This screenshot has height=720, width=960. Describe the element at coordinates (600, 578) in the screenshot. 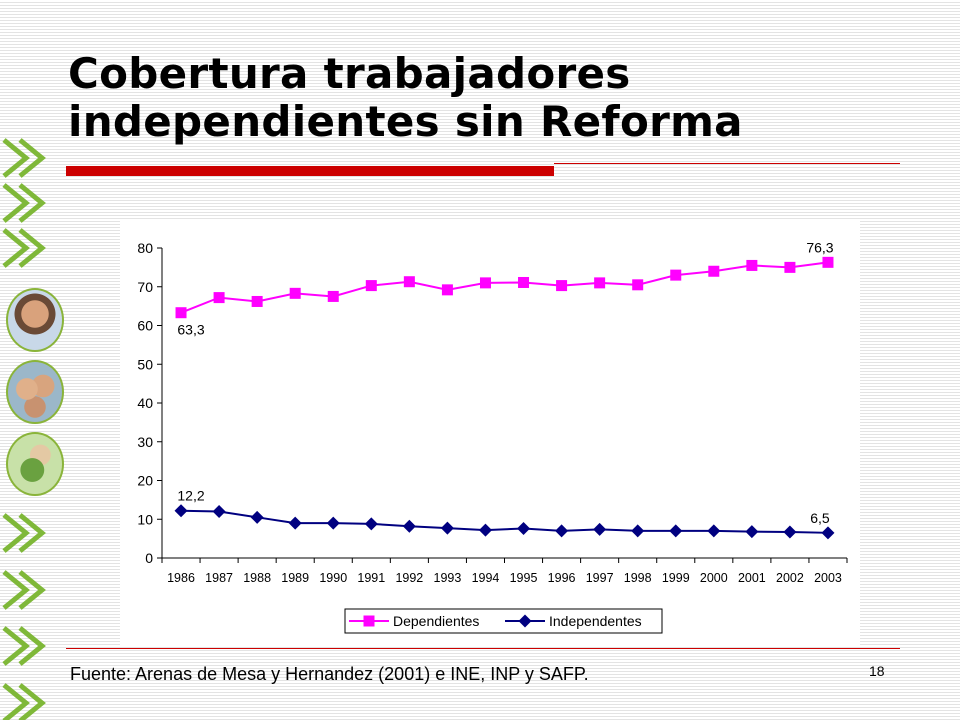

I see `x-tick-label: 1997` at that location.